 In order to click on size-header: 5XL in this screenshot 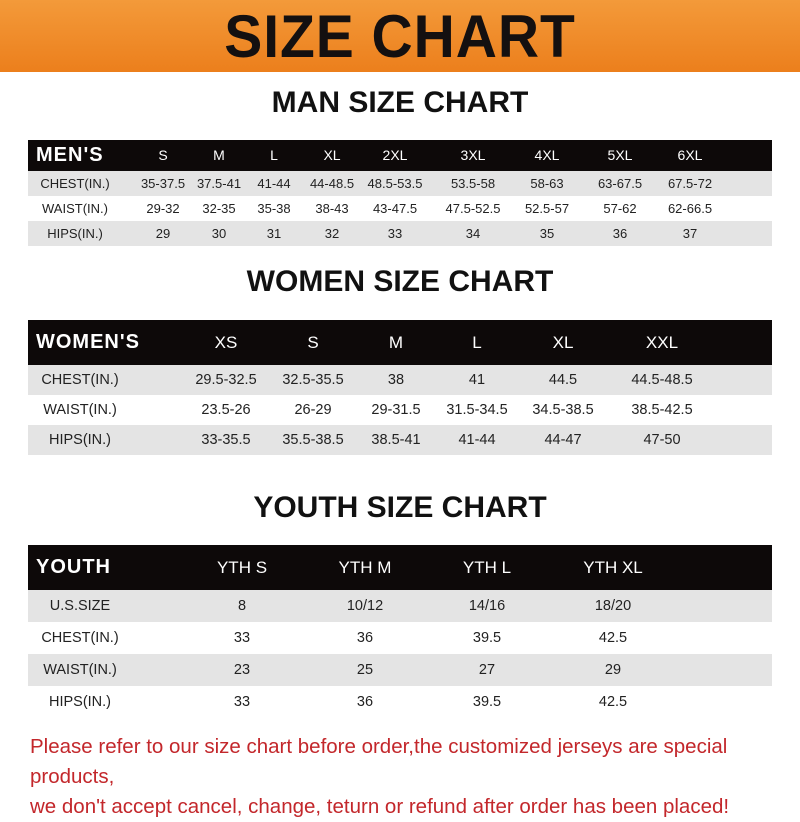, I will do `click(620, 155)`.